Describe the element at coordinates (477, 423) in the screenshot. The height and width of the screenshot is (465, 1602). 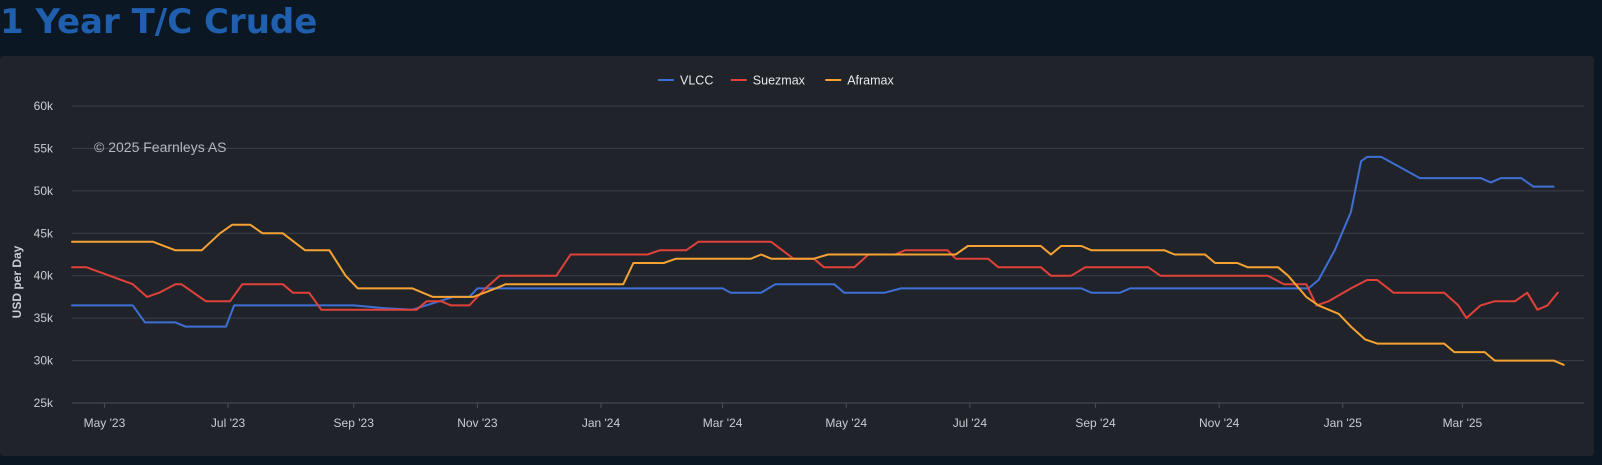
I see `x-tick-label: Nov '23` at that location.